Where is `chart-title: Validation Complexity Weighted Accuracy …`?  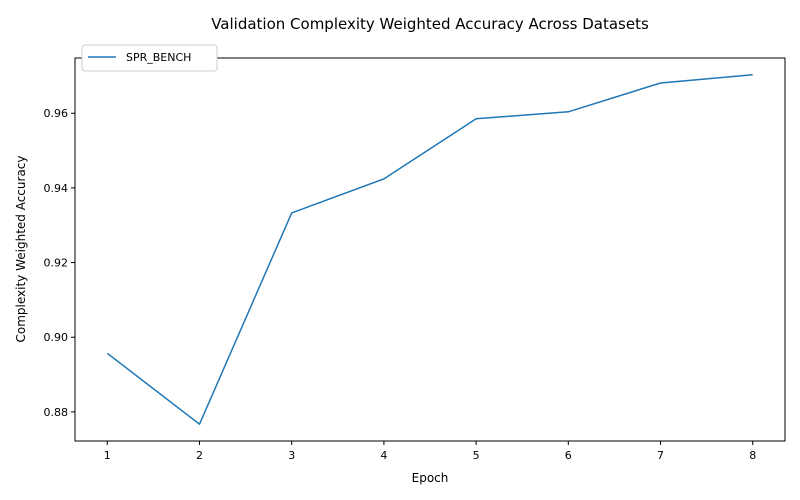
chart-title: Validation Complexity Weighted Accuracy … is located at coordinates (430, 24).